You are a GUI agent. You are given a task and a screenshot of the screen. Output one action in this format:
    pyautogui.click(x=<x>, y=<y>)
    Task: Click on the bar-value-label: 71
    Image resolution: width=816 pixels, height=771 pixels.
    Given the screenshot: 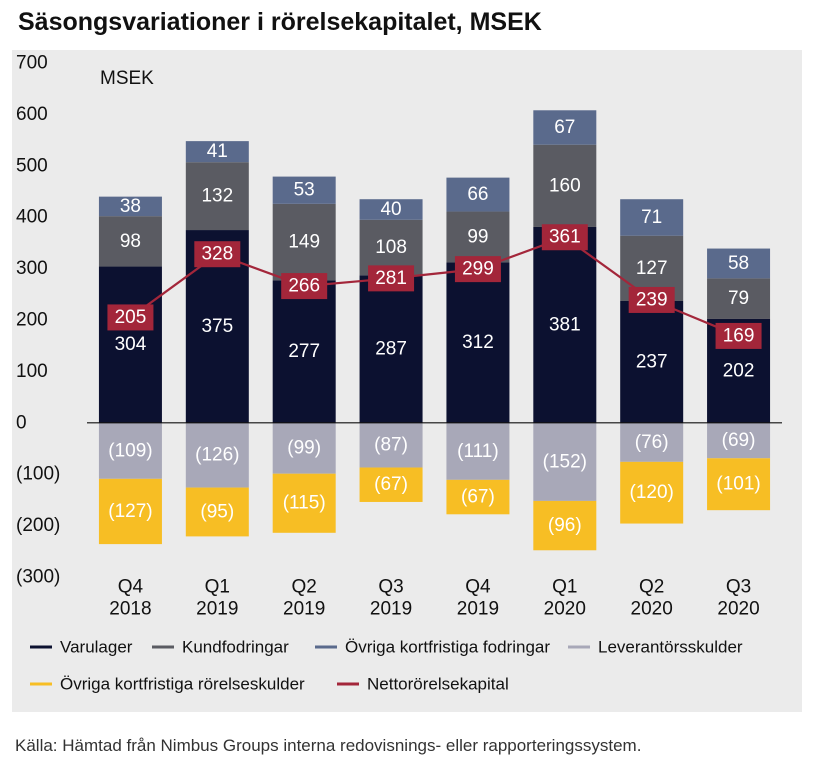 What is the action you would take?
    pyautogui.click(x=651, y=217)
    